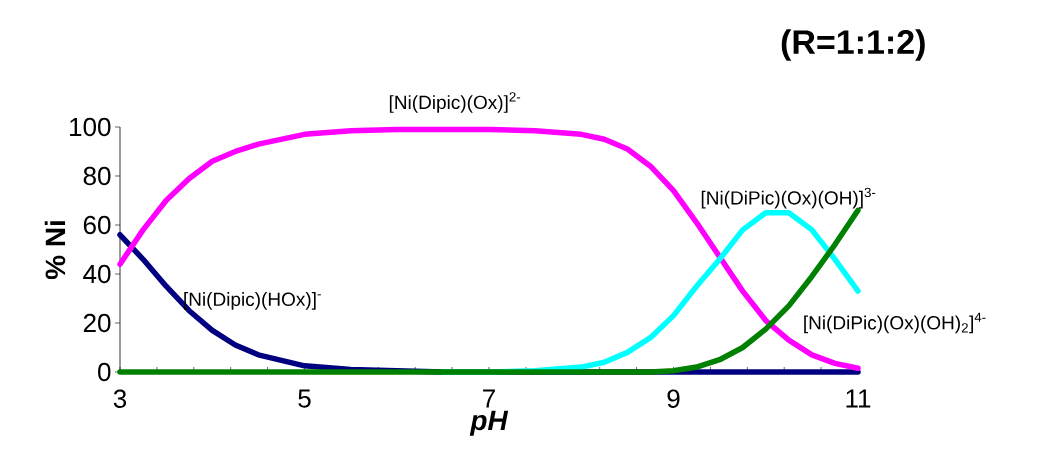 The height and width of the screenshot is (470, 1040). What do you see at coordinates (304, 398) in the screenshot?
I see `x-tick-label: 5` at bounding box center [304, 398].